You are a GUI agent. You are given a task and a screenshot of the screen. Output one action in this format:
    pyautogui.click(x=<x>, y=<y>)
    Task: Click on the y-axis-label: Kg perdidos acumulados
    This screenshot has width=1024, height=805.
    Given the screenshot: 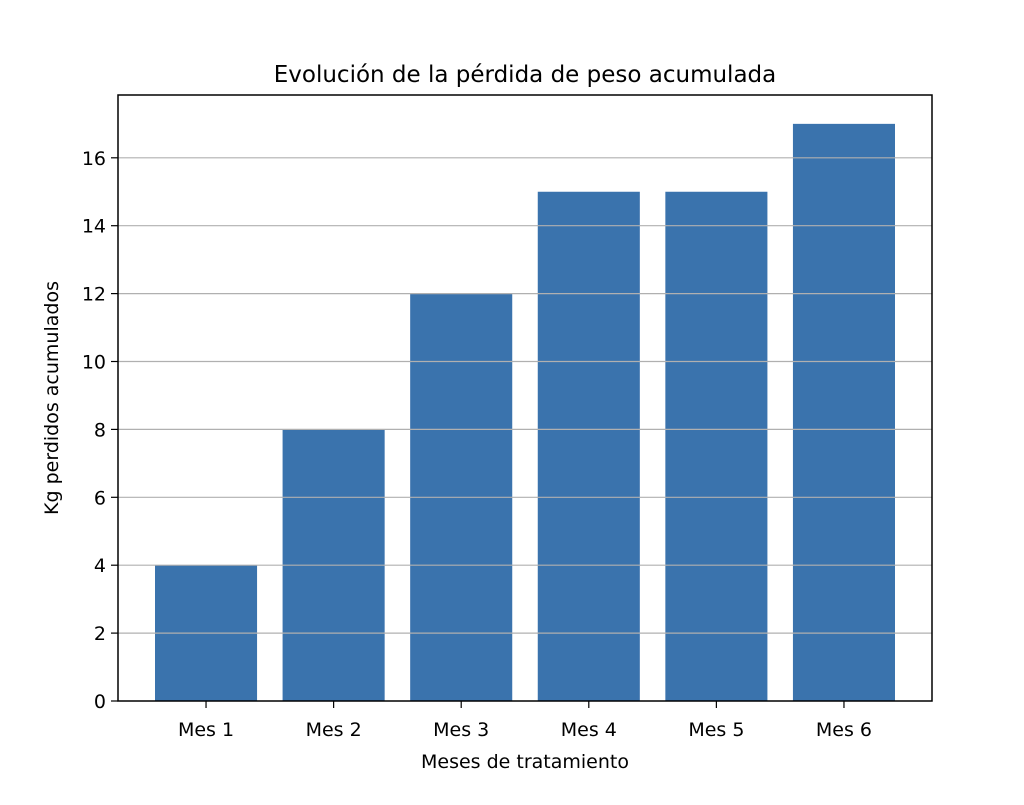 What is the action you would take?
    pyautogui.click(x=52, y=398)
    